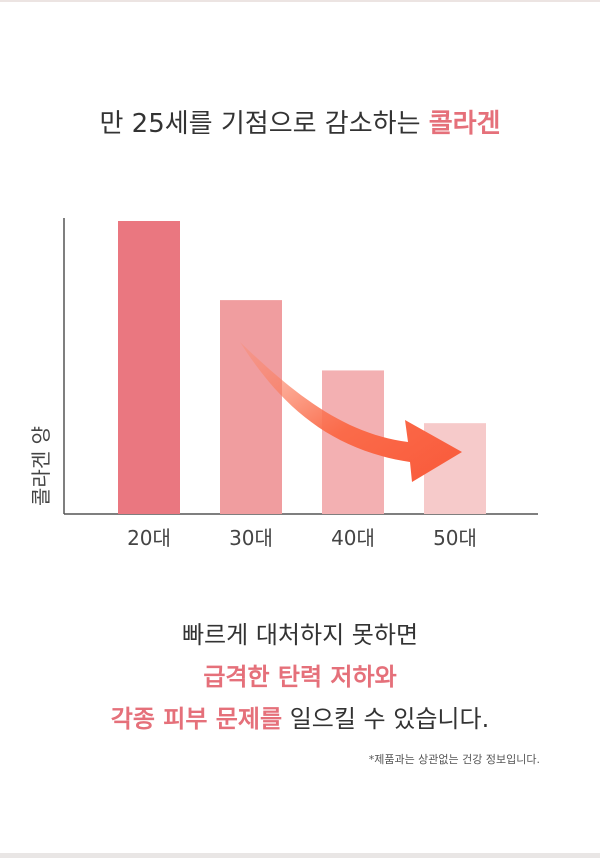  Describe the element at coordinates (300, 635) in the screenshot. I see `message-line-1: 빠르게 대처하지 못하면` at that location.